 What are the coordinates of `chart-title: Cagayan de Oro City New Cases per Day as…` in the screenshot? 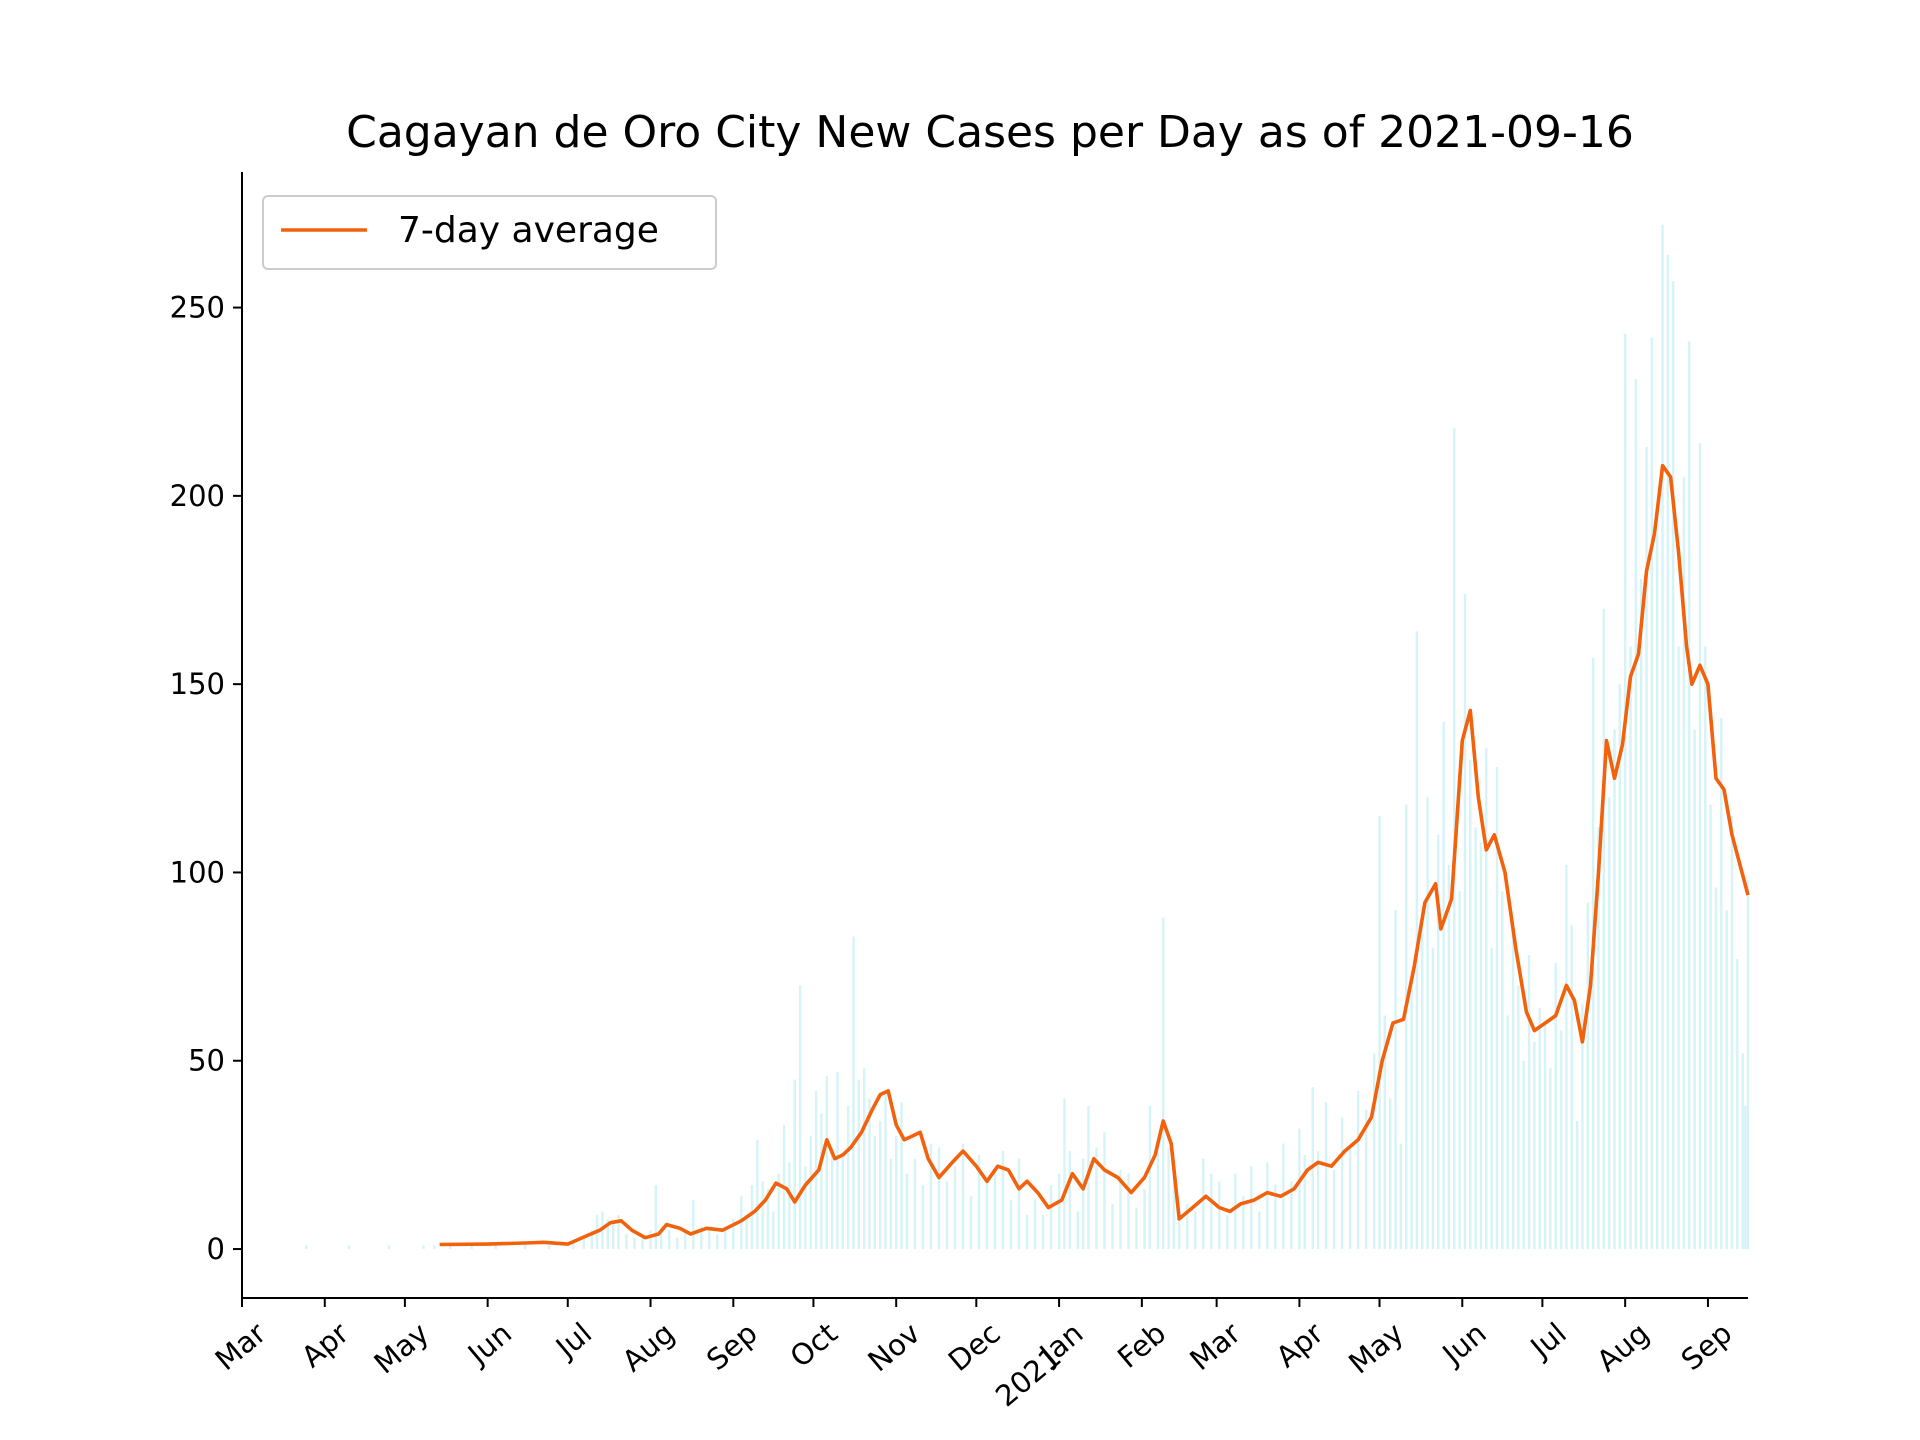 It's located at (990, 132).